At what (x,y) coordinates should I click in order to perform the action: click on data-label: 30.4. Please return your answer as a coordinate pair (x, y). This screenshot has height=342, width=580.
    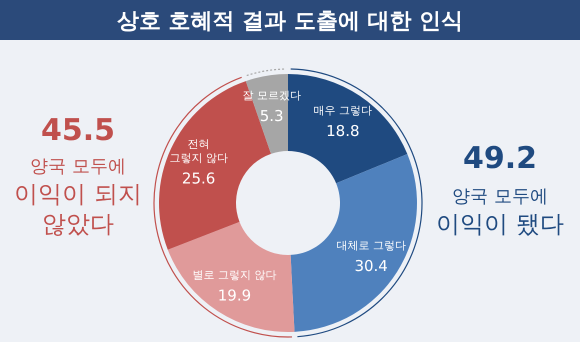
    Looking at the image, I should click on (371, 265).